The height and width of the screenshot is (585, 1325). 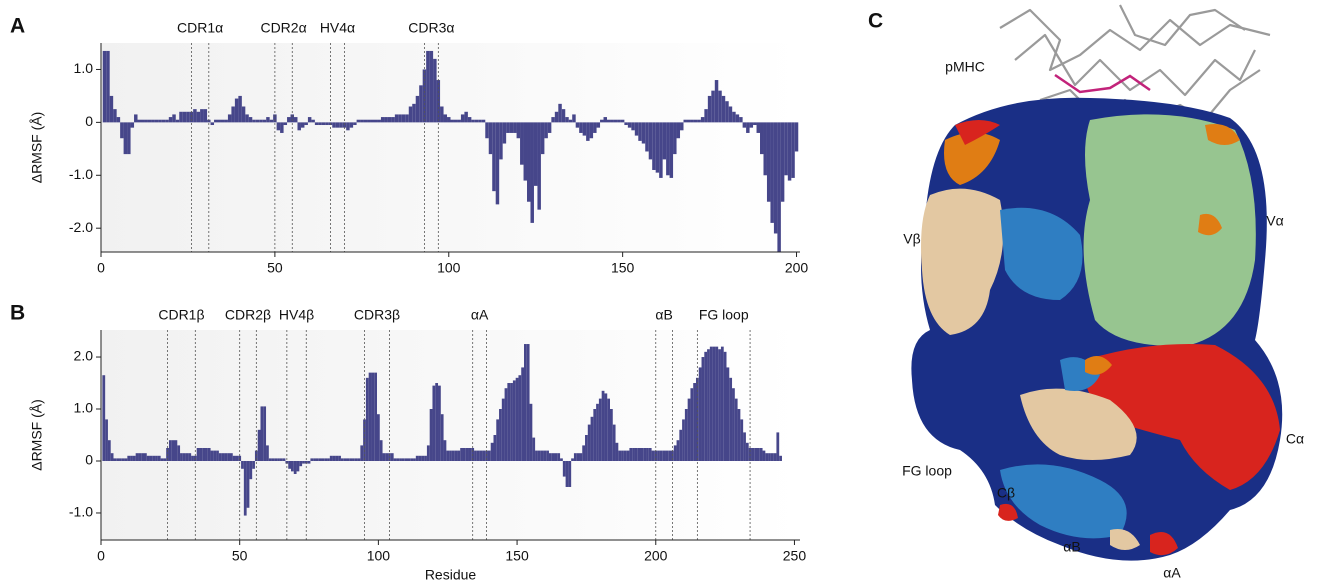 I want to click on region-label: HV4β, so click(x=296, y=315).